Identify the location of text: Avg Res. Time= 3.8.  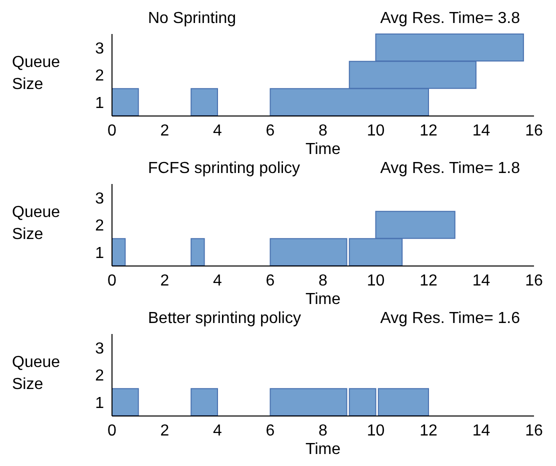
(450, 19).